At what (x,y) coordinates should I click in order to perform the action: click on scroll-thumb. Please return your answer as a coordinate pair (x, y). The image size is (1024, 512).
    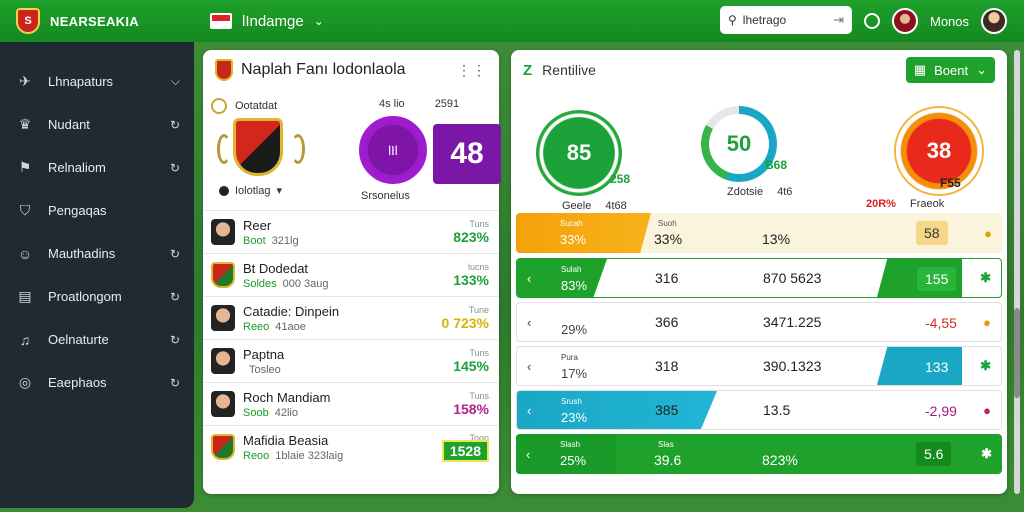
    Looking at the image, I should click on (1017, 353).